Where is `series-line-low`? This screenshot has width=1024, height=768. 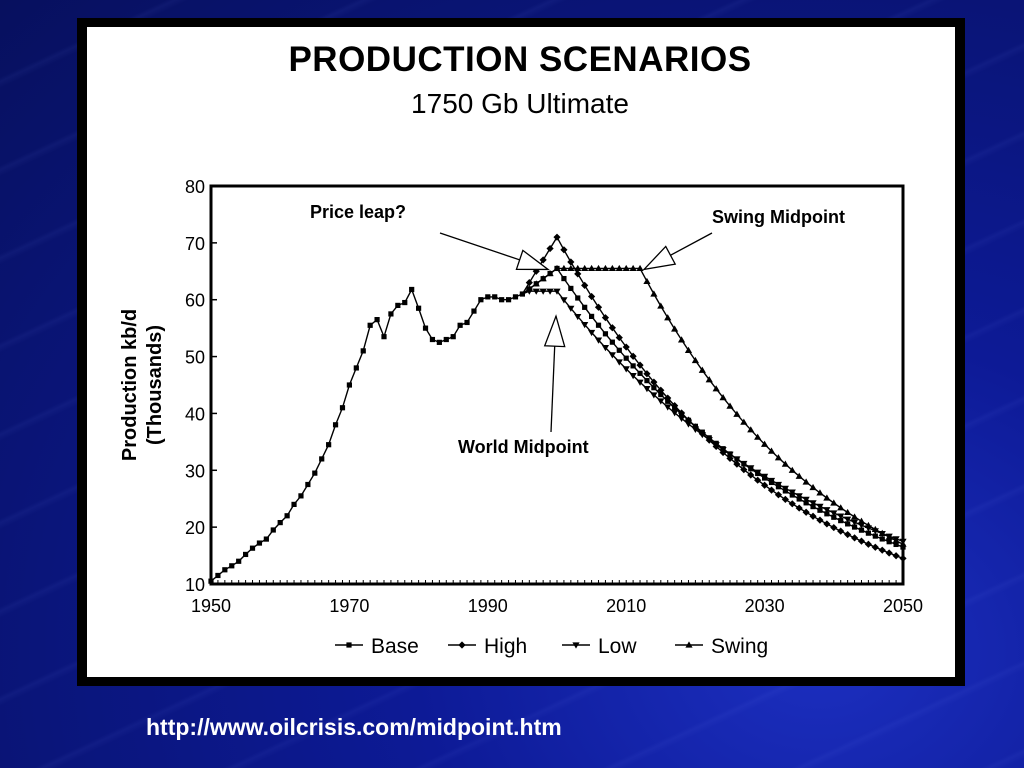 series-line-low is located at coordinates (713, 416).